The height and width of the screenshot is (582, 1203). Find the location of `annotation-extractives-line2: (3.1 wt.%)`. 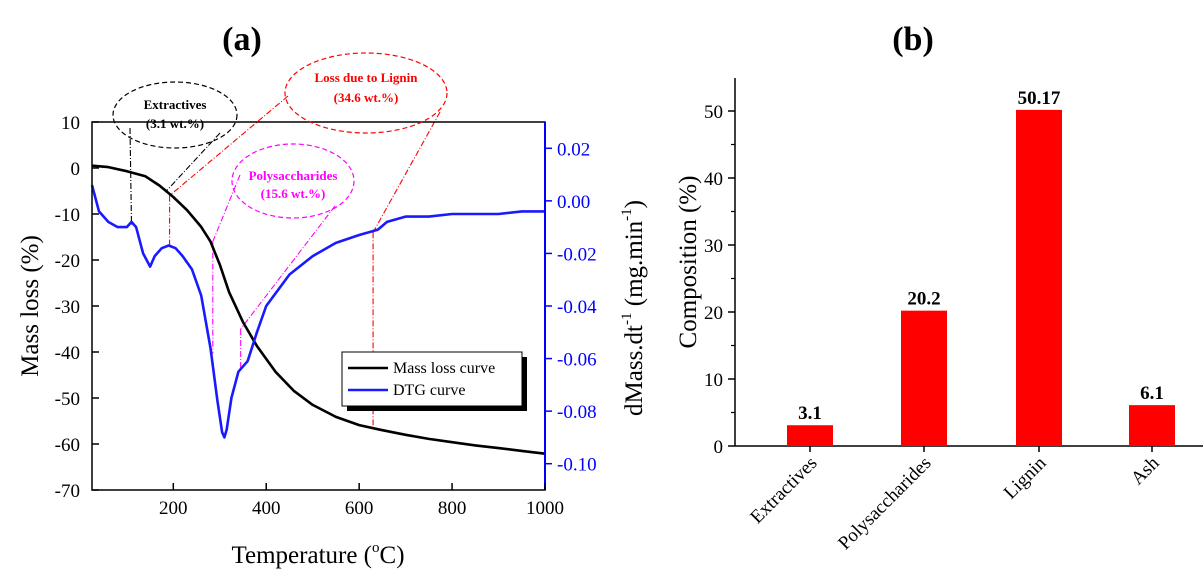

annotation-extractives-line2: (3.1 wt.%) is located at coordinates (175, 123).